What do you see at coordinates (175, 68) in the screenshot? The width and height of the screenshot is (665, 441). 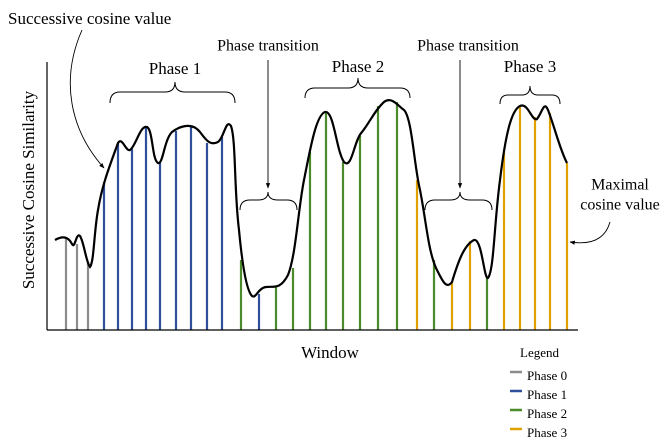 I see `phase-label: Phase 1` at bounding box center [175, 68].